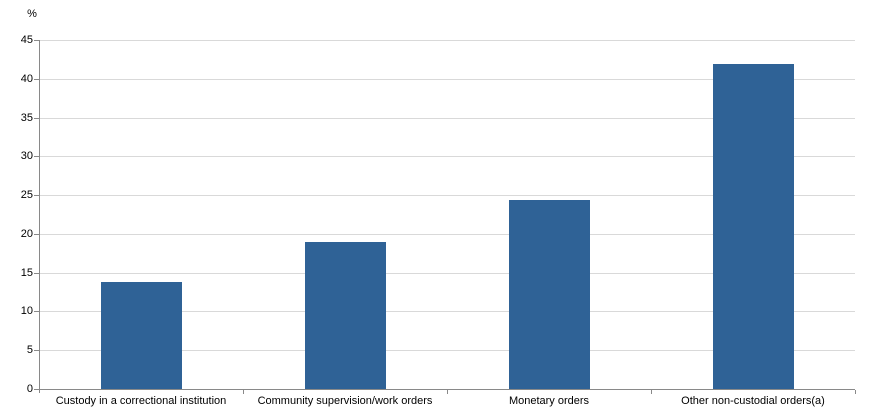 This screenshot has height=416, width=869. I want to click on y-tick-label: 40, so click(26, 79).